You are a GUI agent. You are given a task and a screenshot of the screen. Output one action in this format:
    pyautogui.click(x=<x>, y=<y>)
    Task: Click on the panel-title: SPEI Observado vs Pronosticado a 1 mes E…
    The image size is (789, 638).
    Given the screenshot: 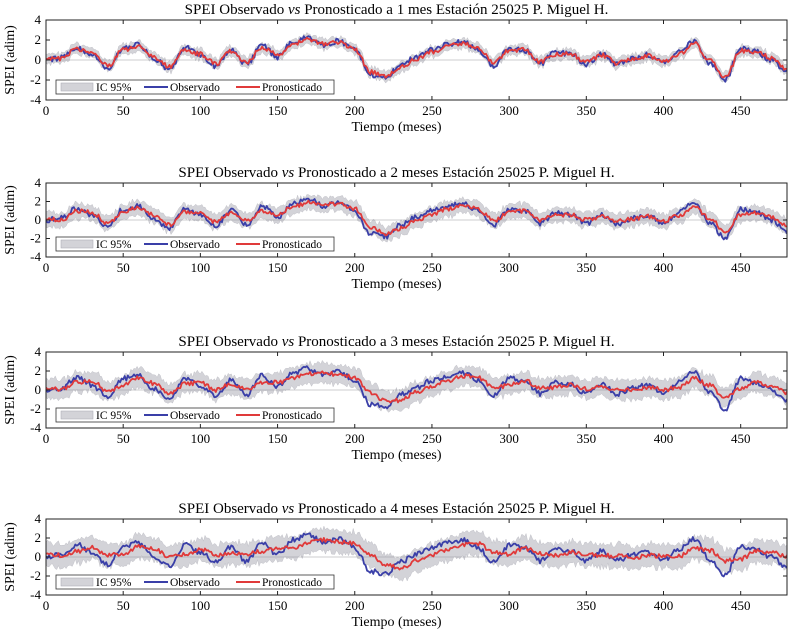 What is the action you would take?
    pyautogui.click(x=397, y=10)
    